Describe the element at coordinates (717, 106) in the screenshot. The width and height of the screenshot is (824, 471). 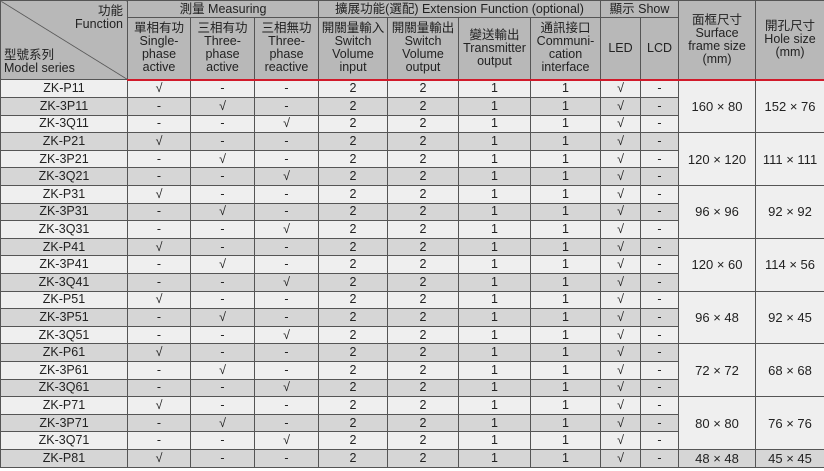
I see `surface-frame-size-cell: 160 × 80` at that location.